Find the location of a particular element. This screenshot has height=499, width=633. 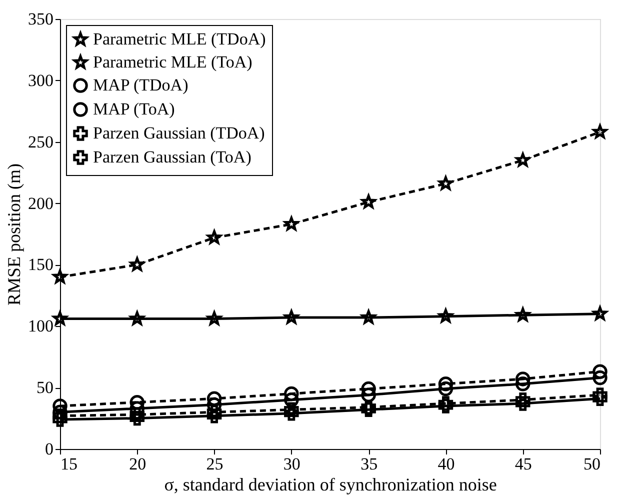

y-tick-label: 150 is located at coordinates (41, 264).